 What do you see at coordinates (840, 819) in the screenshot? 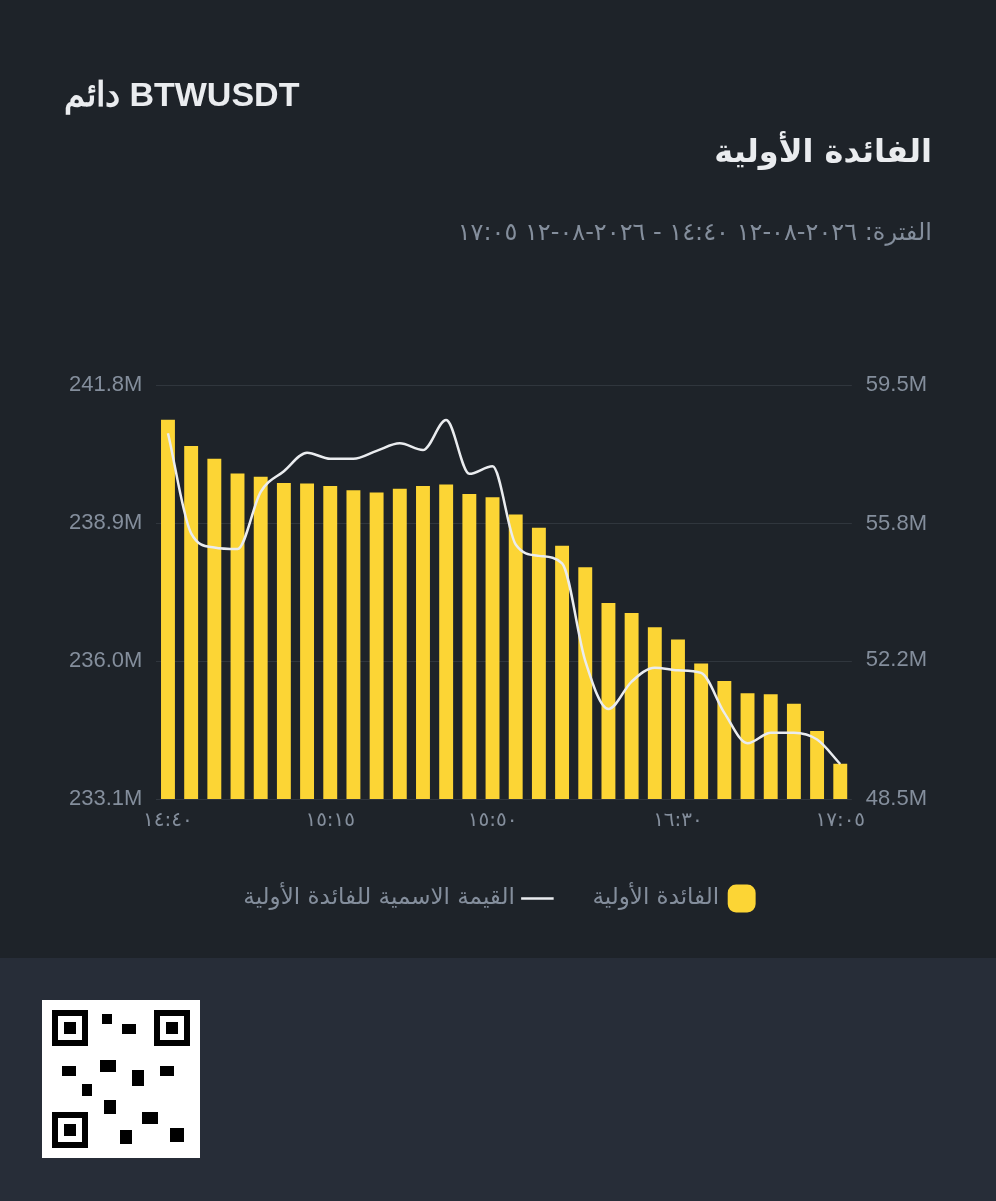
I see `x-tick-label: ١٧:٠٥` at bounding box center [840, 819].